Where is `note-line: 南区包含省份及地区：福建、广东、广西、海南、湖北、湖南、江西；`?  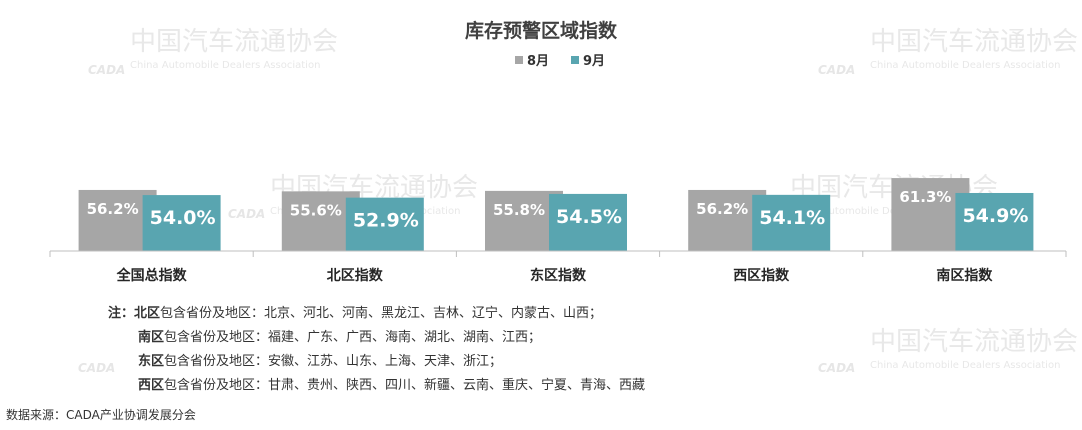
note-line: 南区包含省份及地区：福建、广东、广西、海南、湖北、湖南、江西； is located at coordinates (376, 338).